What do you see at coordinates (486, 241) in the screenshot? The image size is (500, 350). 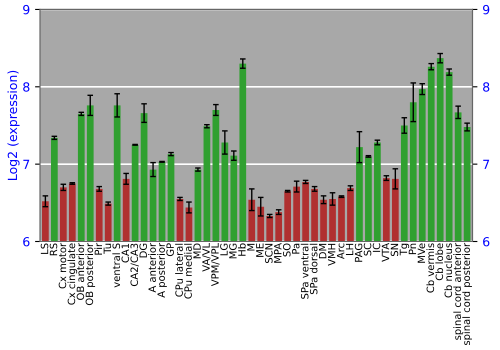 I see `y2-tick-label: 6` at bounding box center [486, 241].